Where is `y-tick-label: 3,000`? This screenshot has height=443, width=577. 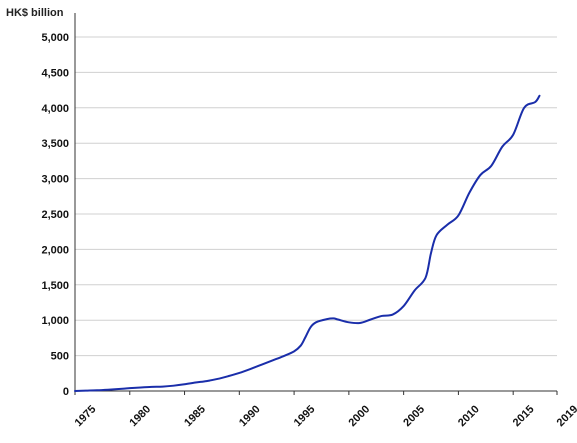 y-tick-label: 3,000 is located at coordinates (55, 180).